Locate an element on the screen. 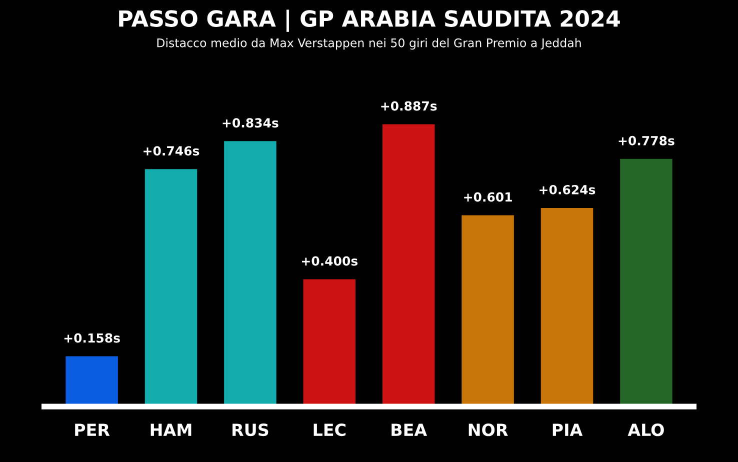  data-label: +0.834s is located at coordinates (250, 123).